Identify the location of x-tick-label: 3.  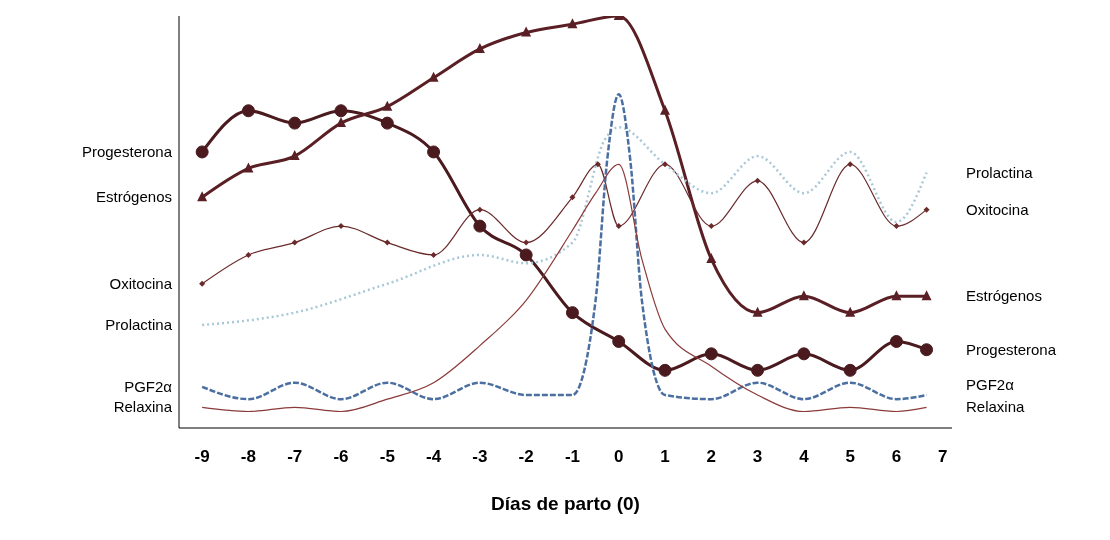
(757, 457).